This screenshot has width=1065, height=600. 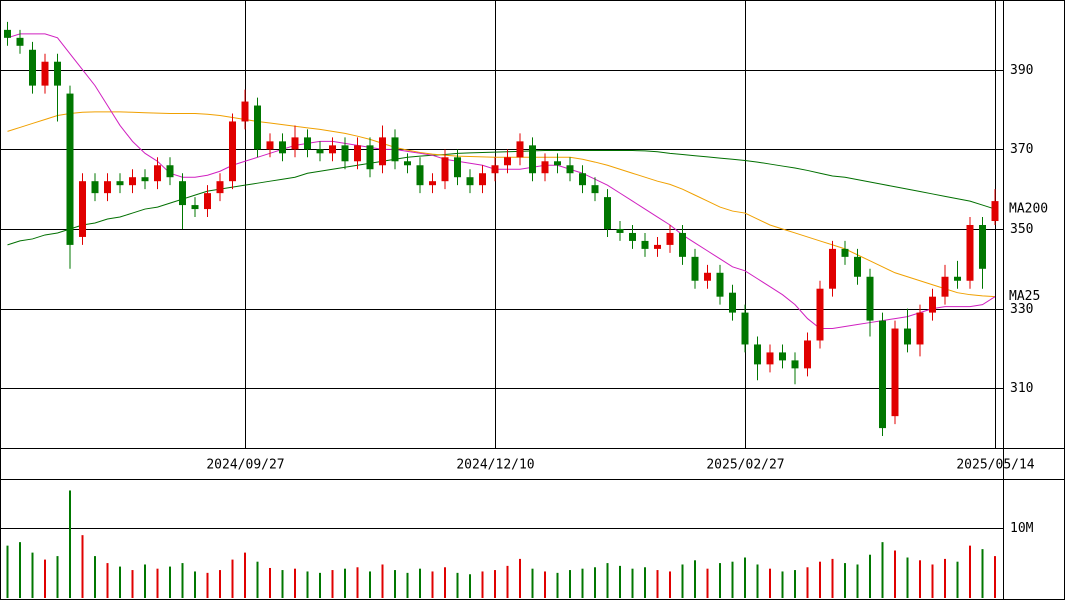 What do you see at coordinates (1022, 528) in the screenshot?
I see `y-tick-label: 10M` at bounding box center [1022, 528].